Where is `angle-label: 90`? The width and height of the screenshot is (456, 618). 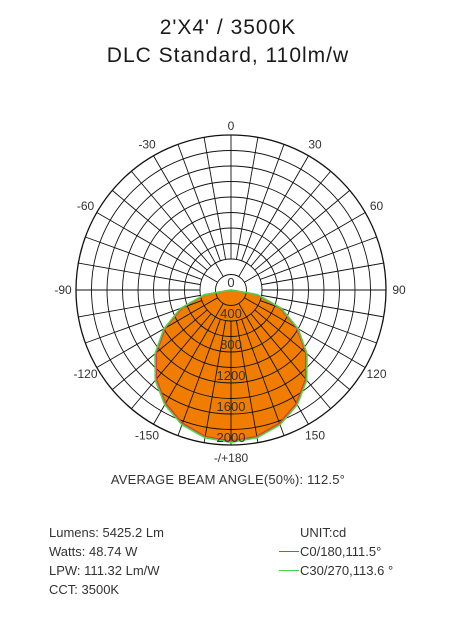
angle-label: 90 is located at coordinates (399, 290).